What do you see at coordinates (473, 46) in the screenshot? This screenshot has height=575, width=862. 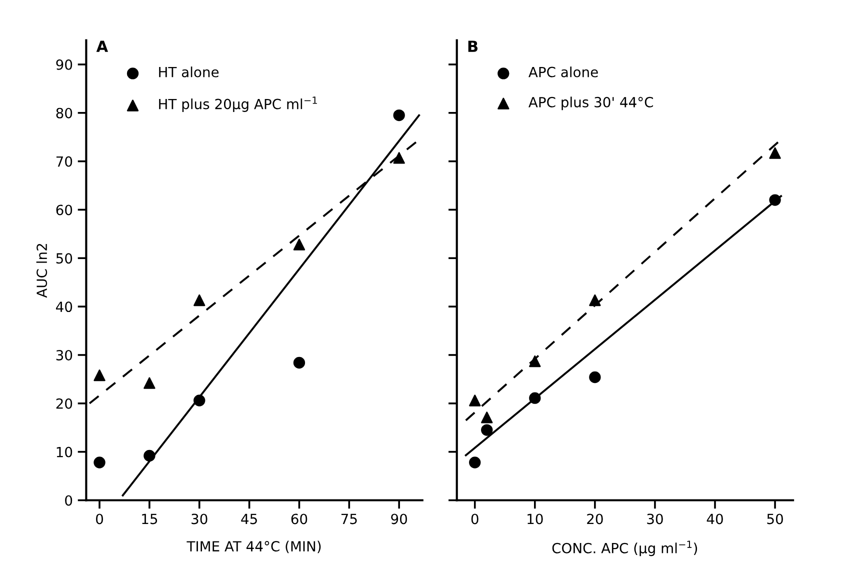 I see `annotation: B` at bounding box center [473, 46].